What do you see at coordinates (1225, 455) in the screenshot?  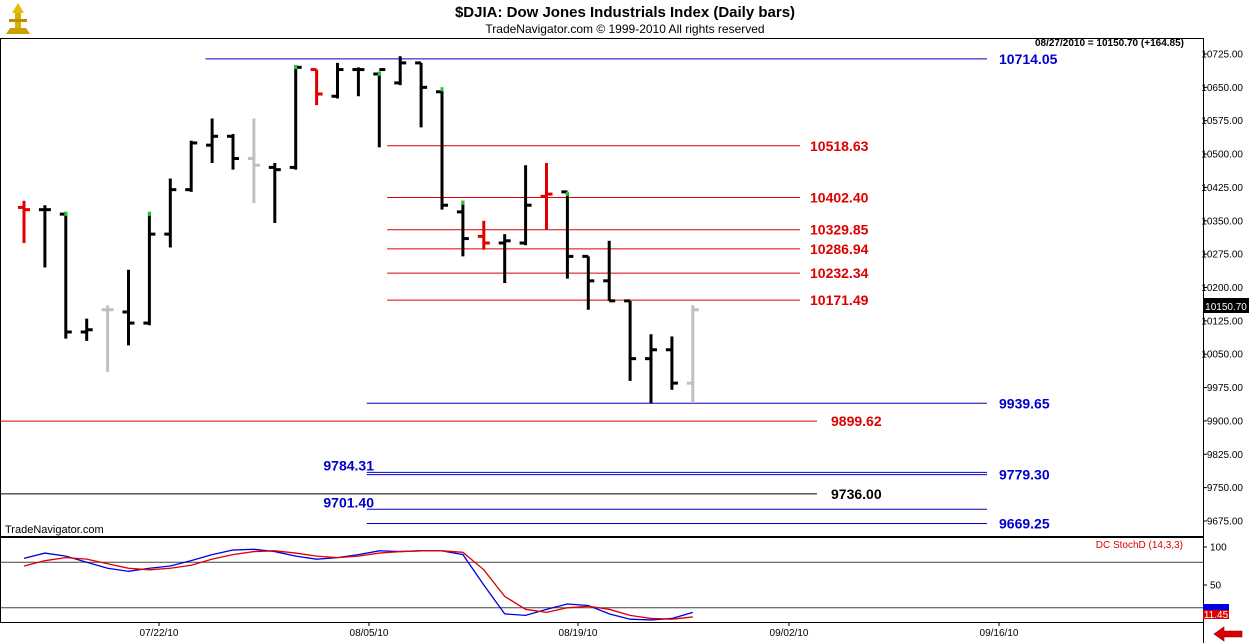 I see `y-tick-label: 9825.00` at bounding box center [1225, 455].